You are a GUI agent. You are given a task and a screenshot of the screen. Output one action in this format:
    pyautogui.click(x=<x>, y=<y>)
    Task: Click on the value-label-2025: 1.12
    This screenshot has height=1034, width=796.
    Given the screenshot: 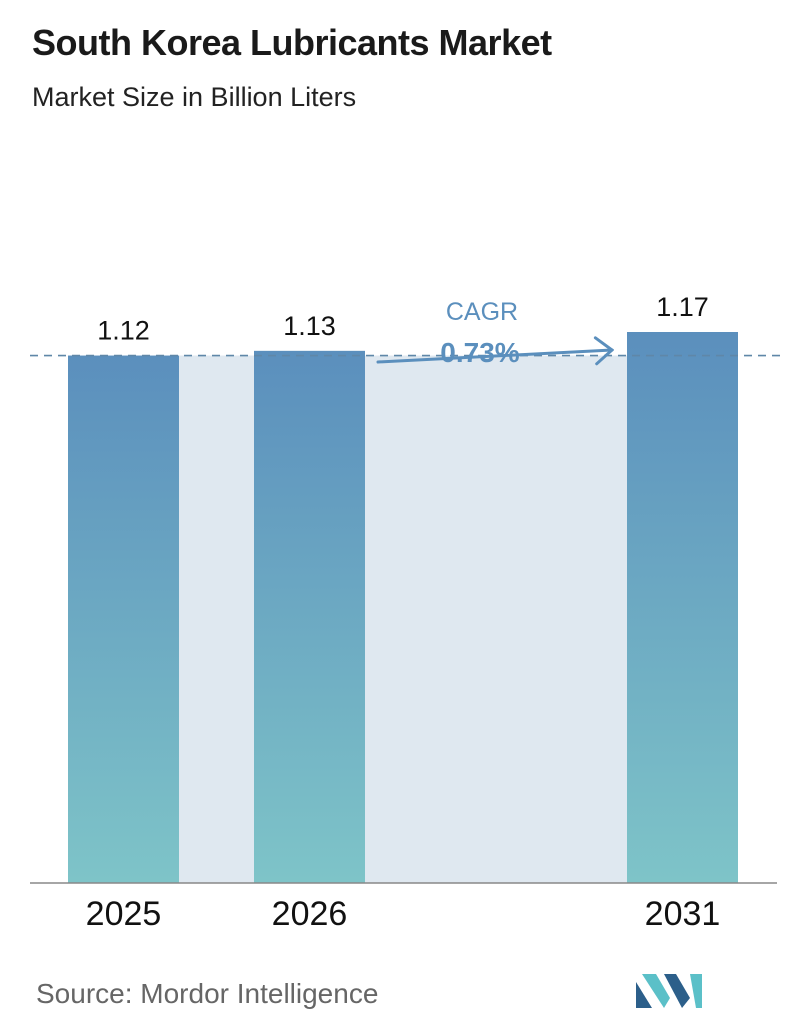 What is the action you would take?
    pyautogui.click(x=123, y=331)
    